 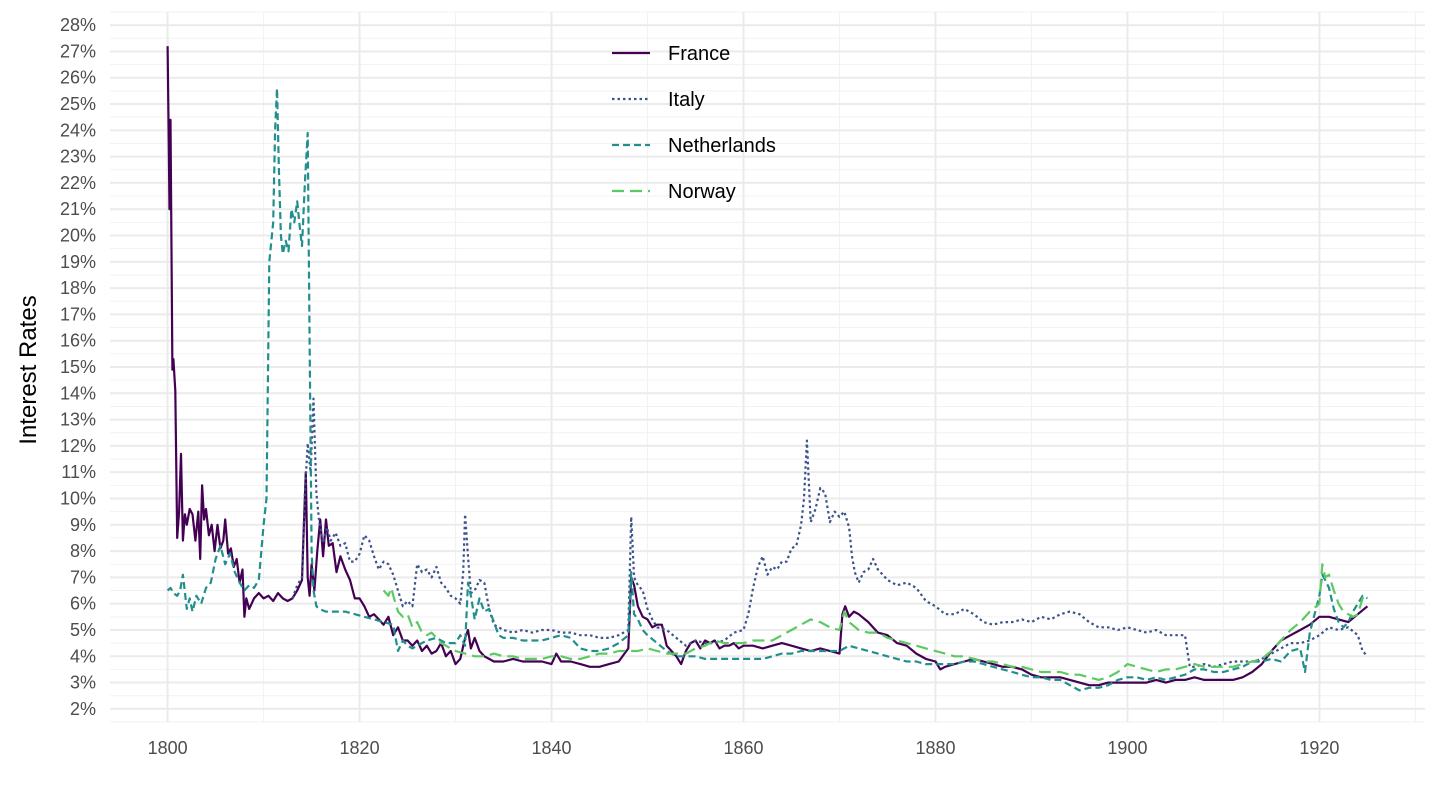 I want to click on legend: France Italy Netherlands Norway, so click(x=694, y=123).